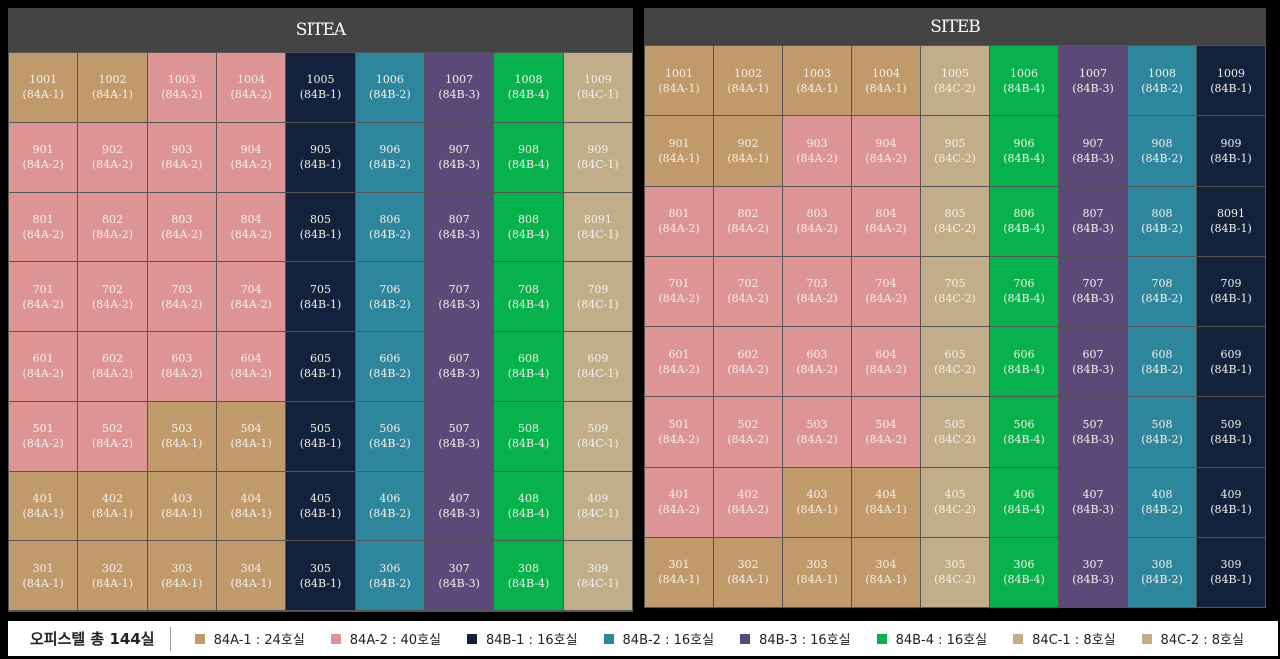 The height and width of the screenshot is (659, 1280). Describe the element at coordinates (43, 219) in the screenshot. I see `unit-number: 801` at that location.